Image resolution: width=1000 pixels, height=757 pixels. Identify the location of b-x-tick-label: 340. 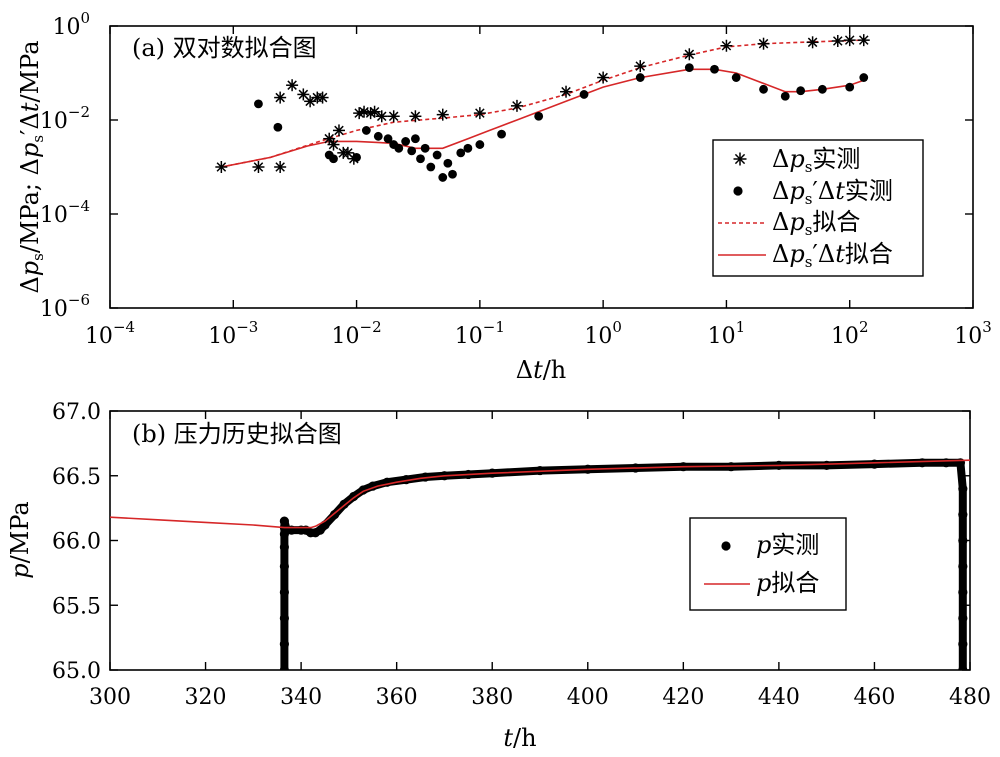
(301, 697).